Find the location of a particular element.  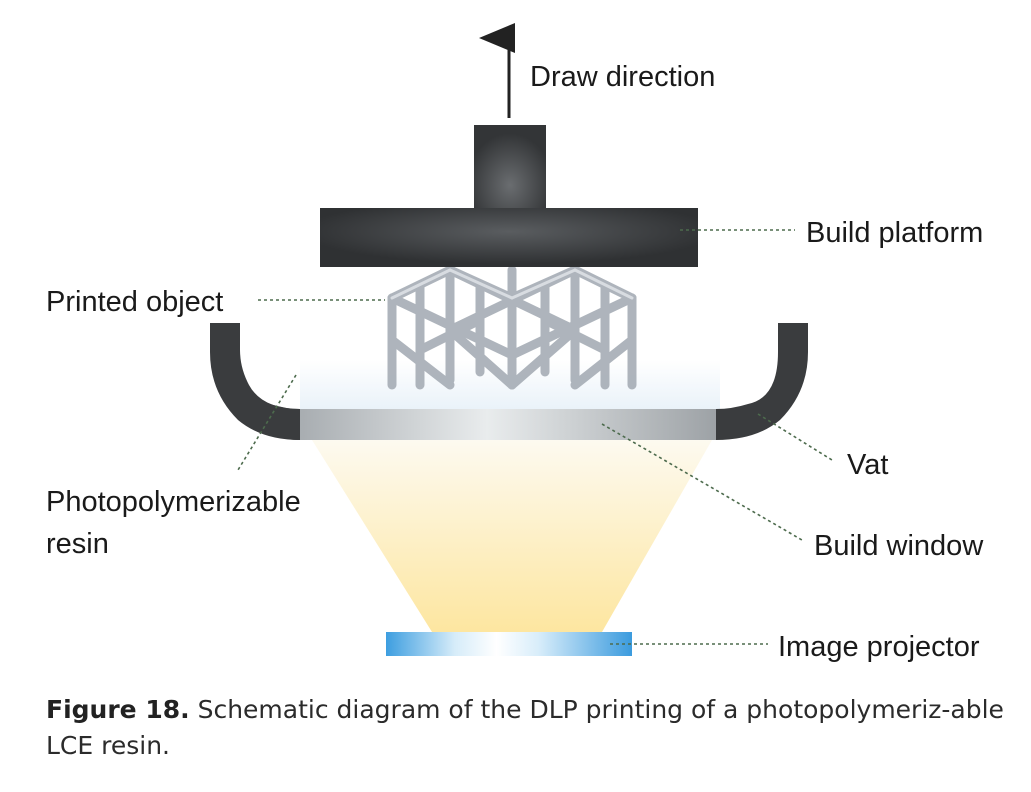

label-resin-line1: Photopolymerizable is located at coordinates (173, 502).